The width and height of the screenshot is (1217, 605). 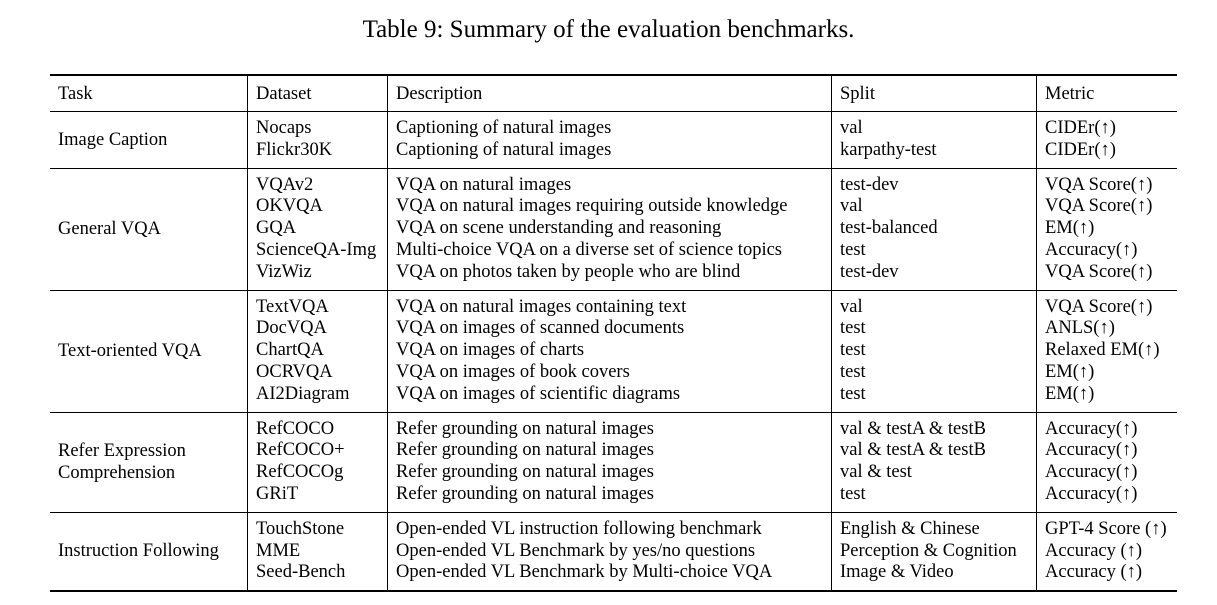 What do you see at coordinates (109, 229) in the screenshot?
I see `task-label: General VQA` at bounding box center [109, 229].